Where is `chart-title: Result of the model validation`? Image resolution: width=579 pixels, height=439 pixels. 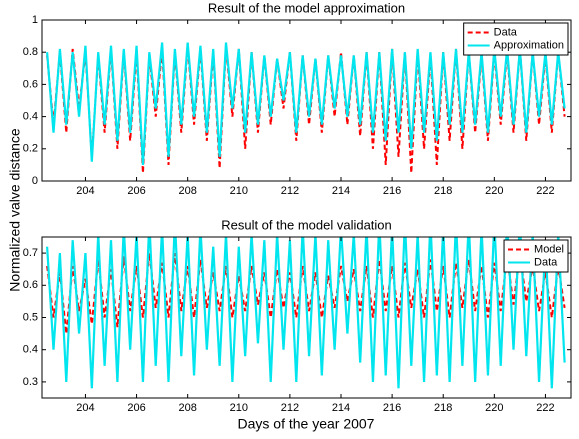
chart-title: Result of the model validation is located at coordinates (306, 224).